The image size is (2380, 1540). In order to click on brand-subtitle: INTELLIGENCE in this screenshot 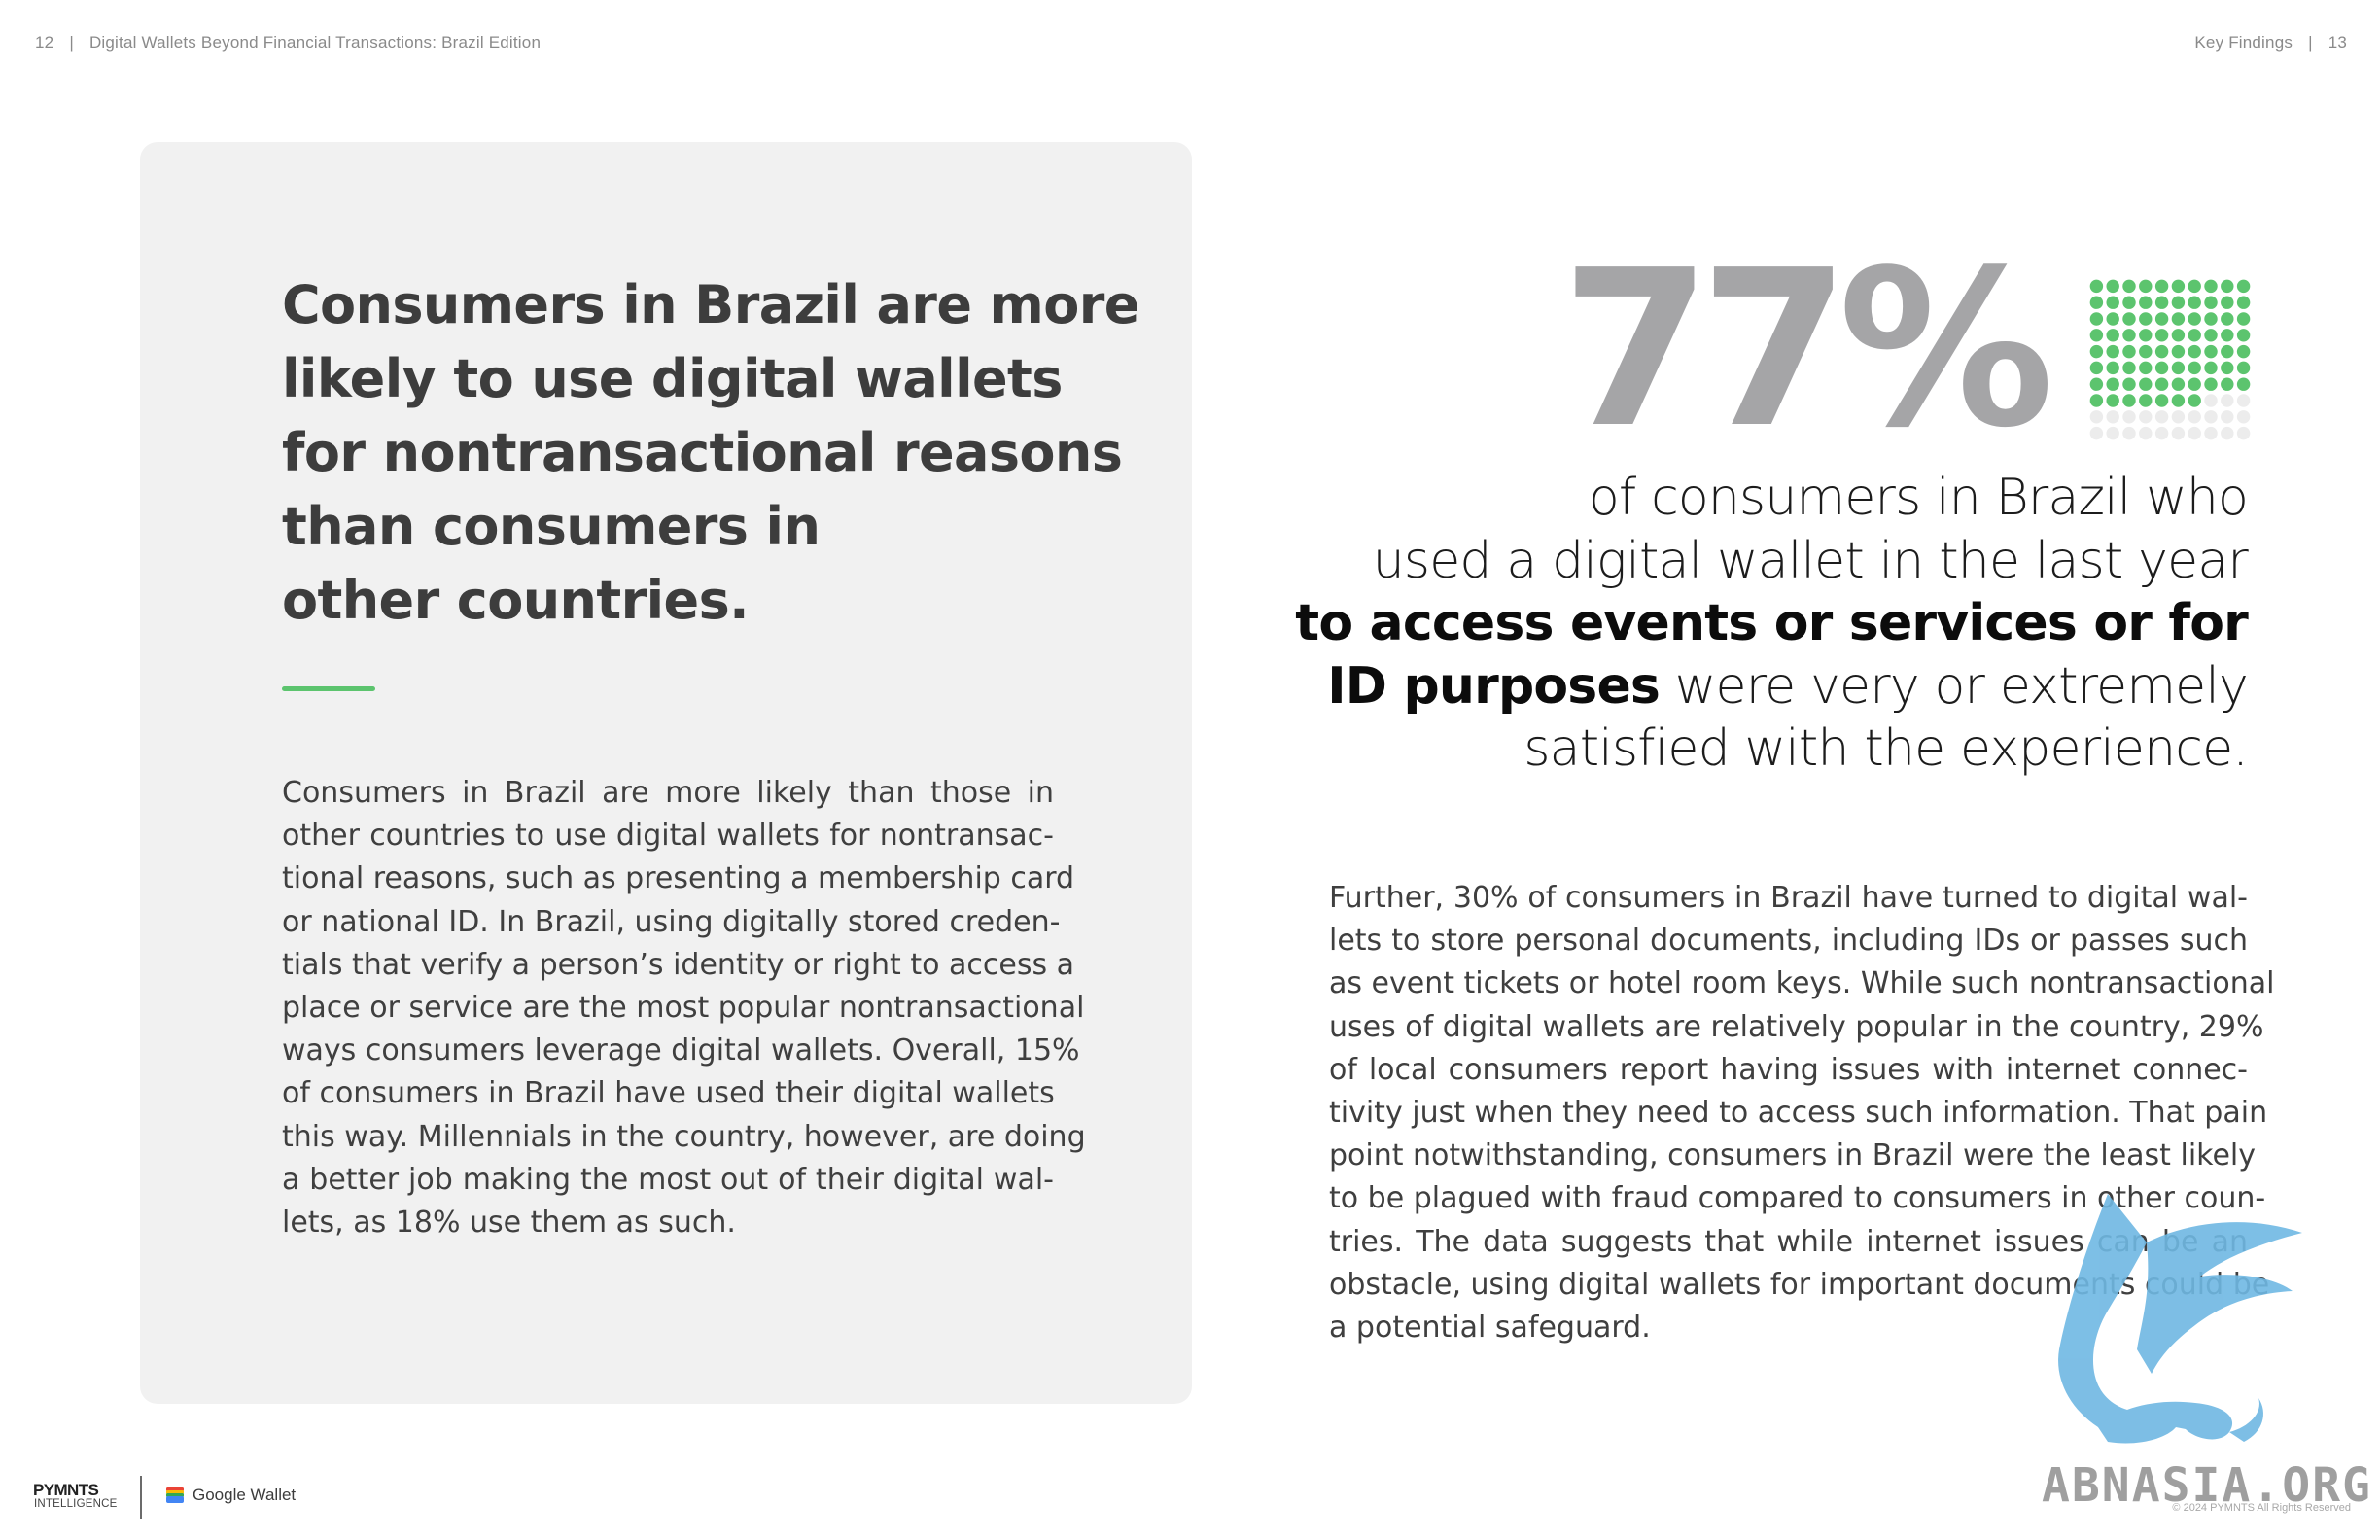, I will do `click(76, 1504)`.